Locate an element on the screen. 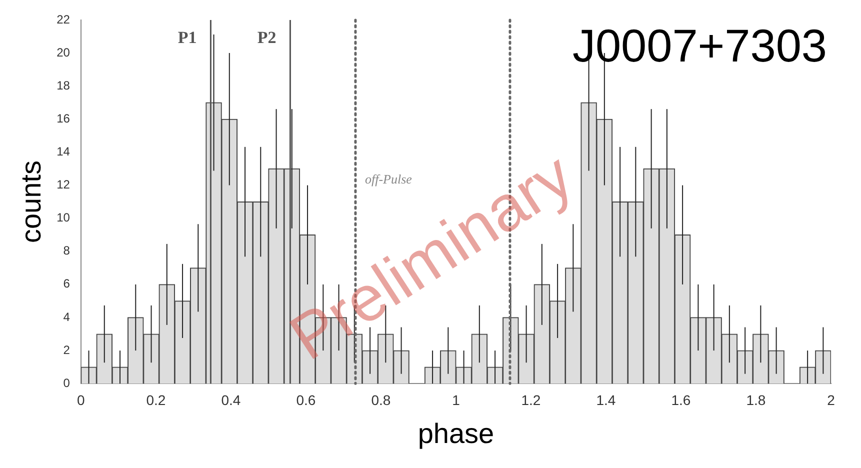  x-tick-label: 1.6 is located at coordinates (681, 400).